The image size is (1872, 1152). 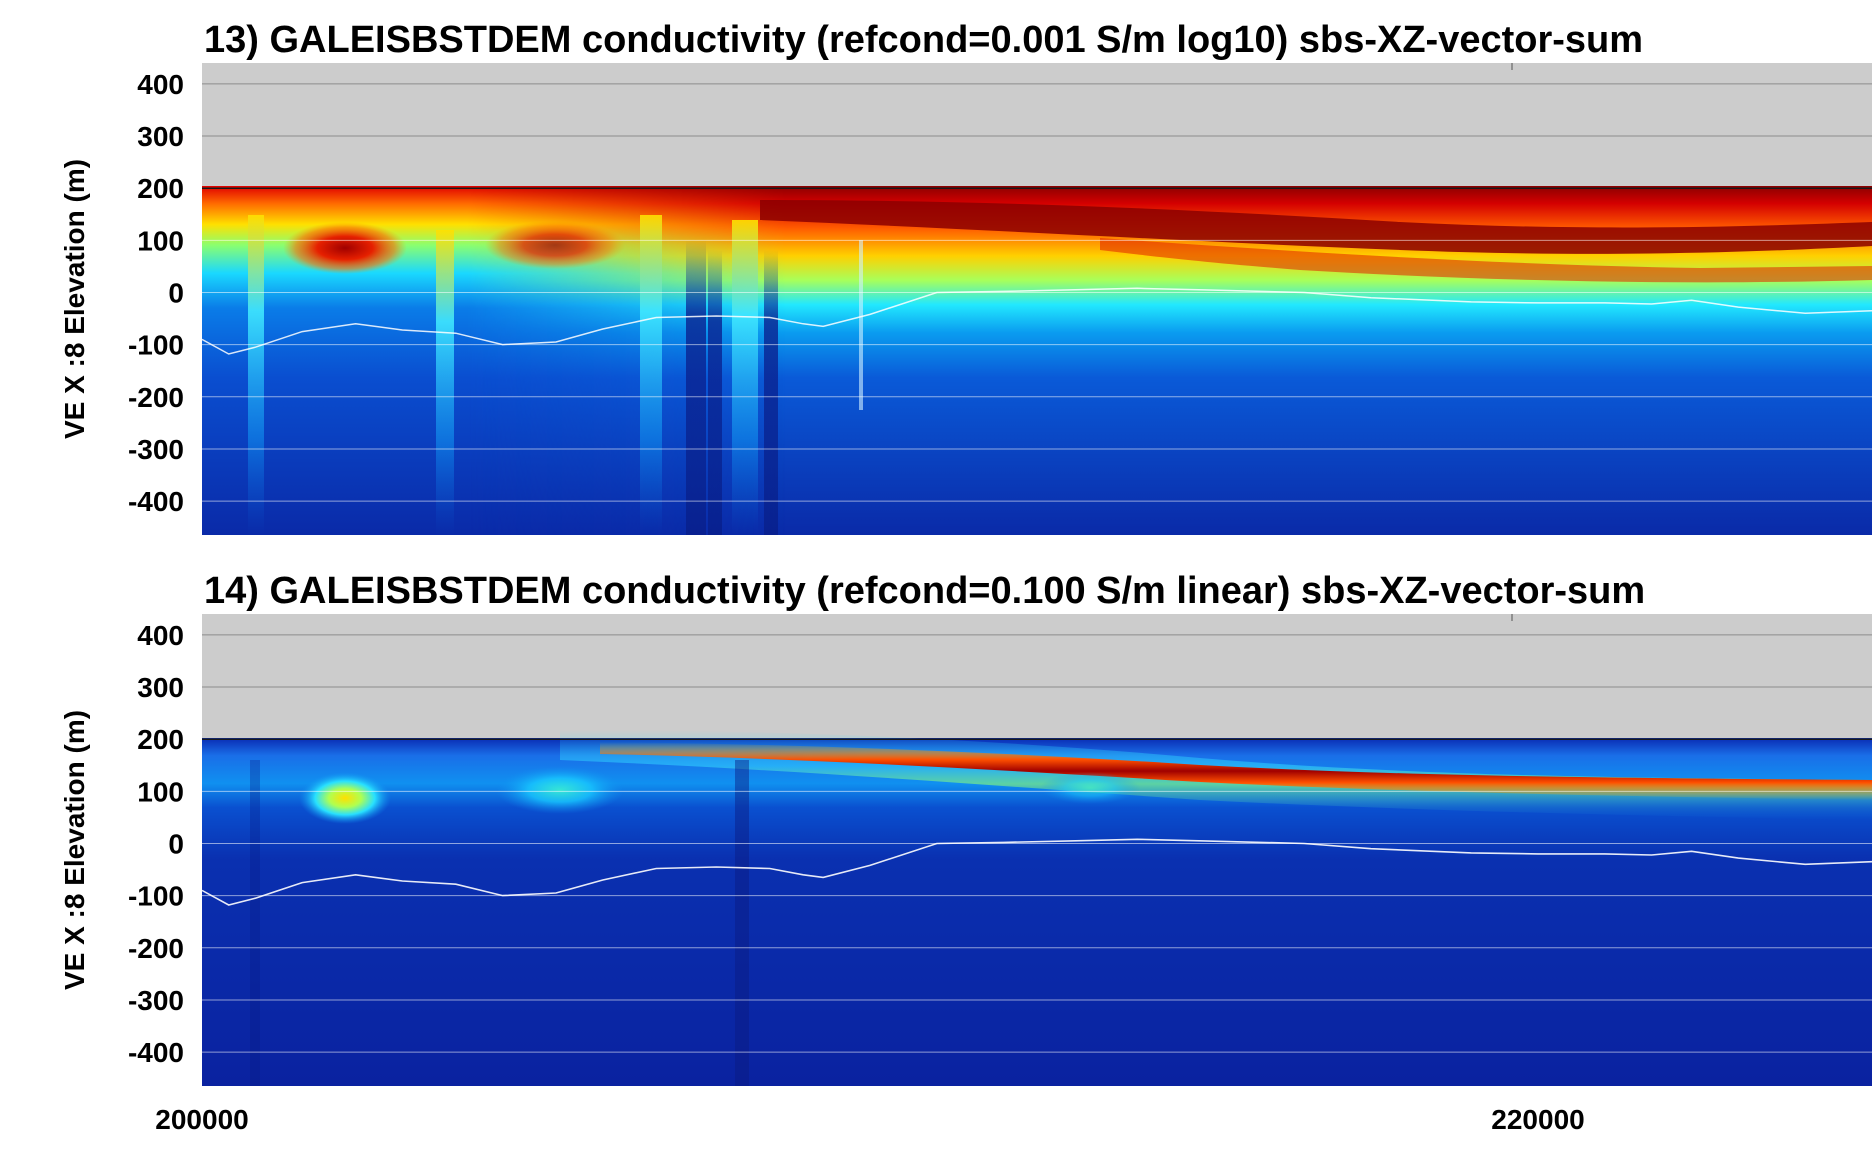 What do you see at coordinates (869, 1119) in the screenshot?
I see `x-tick-labels: 200000 220000` at bounding box center [869, 1119].